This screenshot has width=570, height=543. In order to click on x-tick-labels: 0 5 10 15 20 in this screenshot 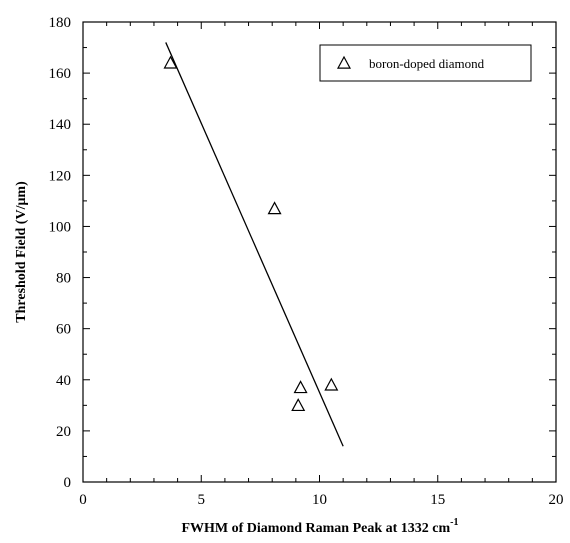, I will do `click(321, 500)`.